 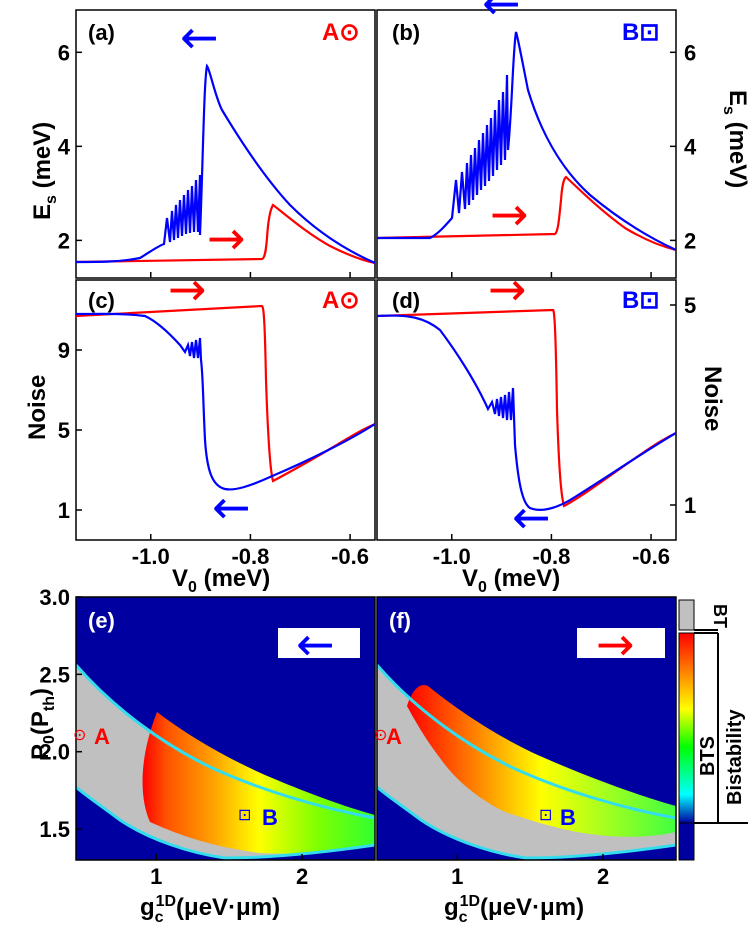 I want to click on panel-c-xtick-label: -1.0, so click(x=151, y=556).